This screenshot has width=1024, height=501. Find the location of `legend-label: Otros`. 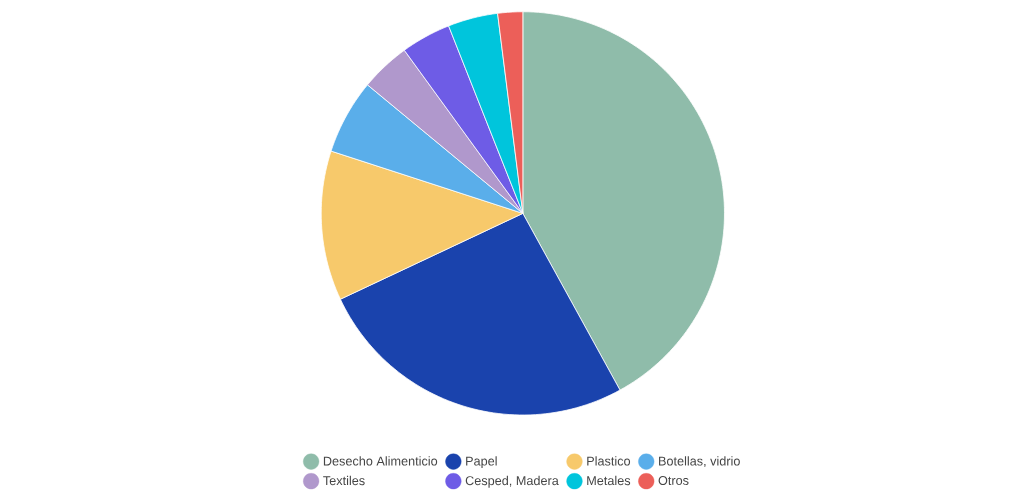

legend-label: Otros is located at coordinates (673, 480).